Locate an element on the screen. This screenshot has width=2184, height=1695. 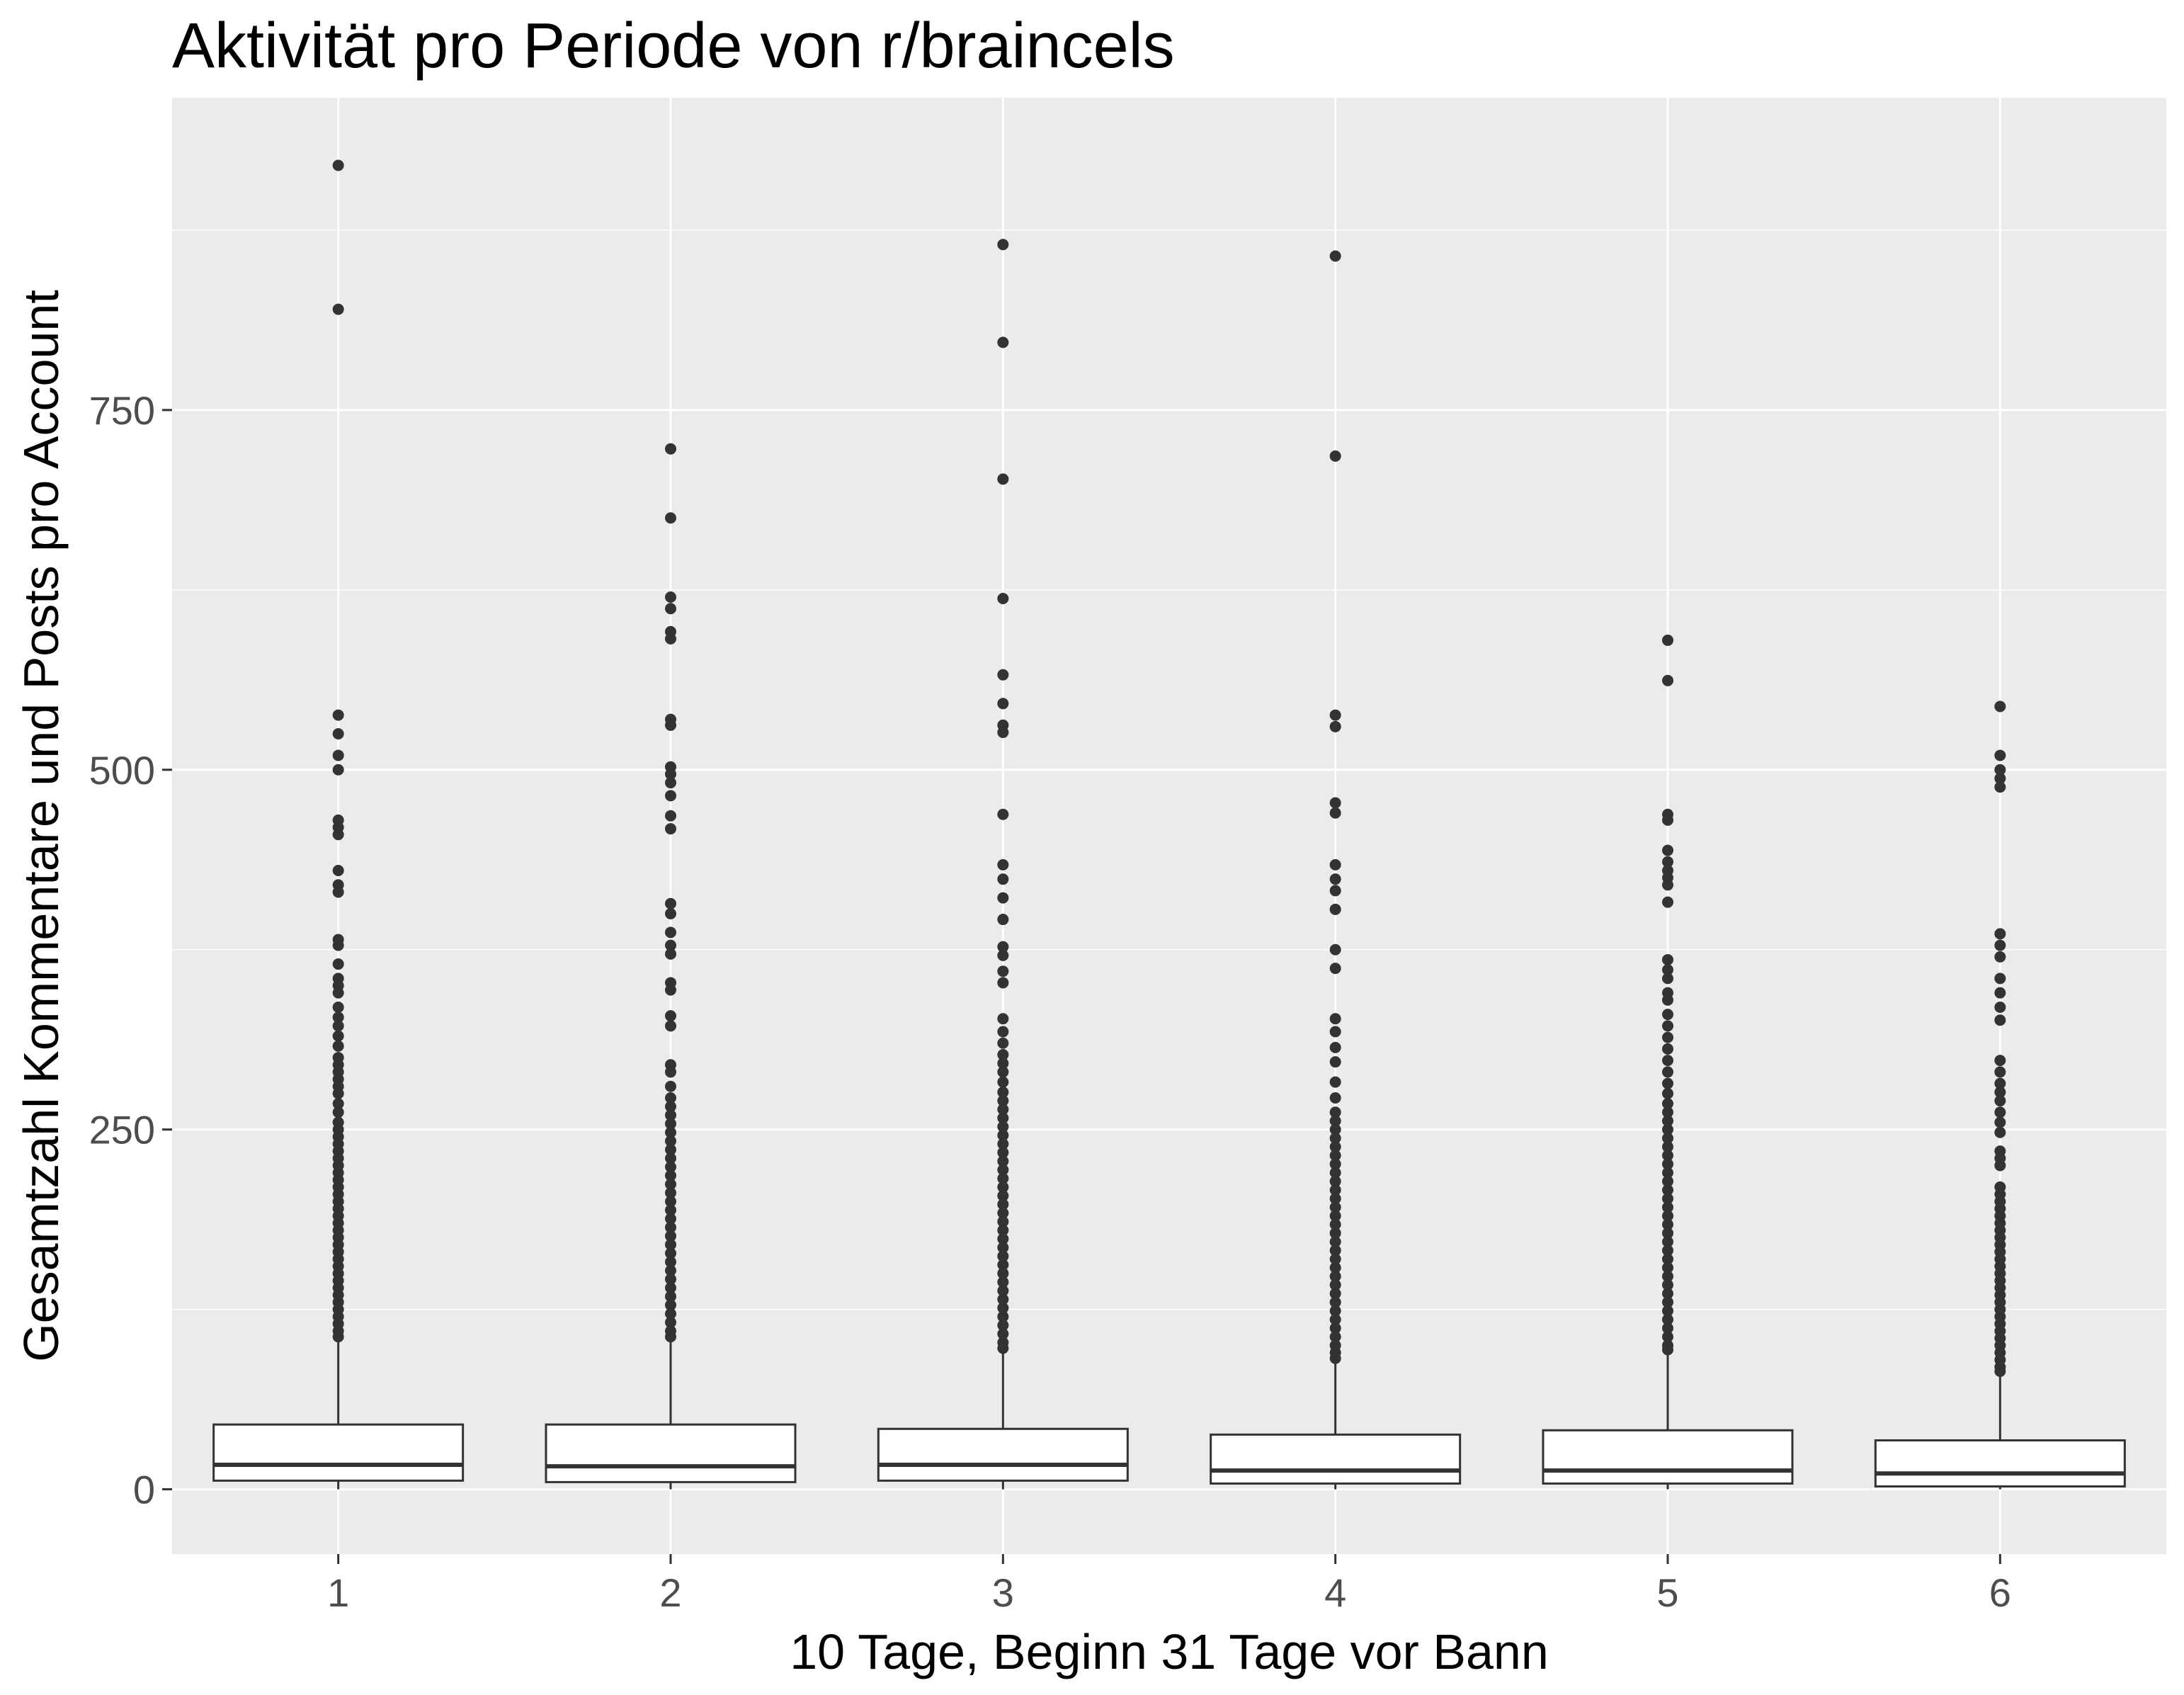
y-tick-label: 500 is located at coordinates (122, 770).